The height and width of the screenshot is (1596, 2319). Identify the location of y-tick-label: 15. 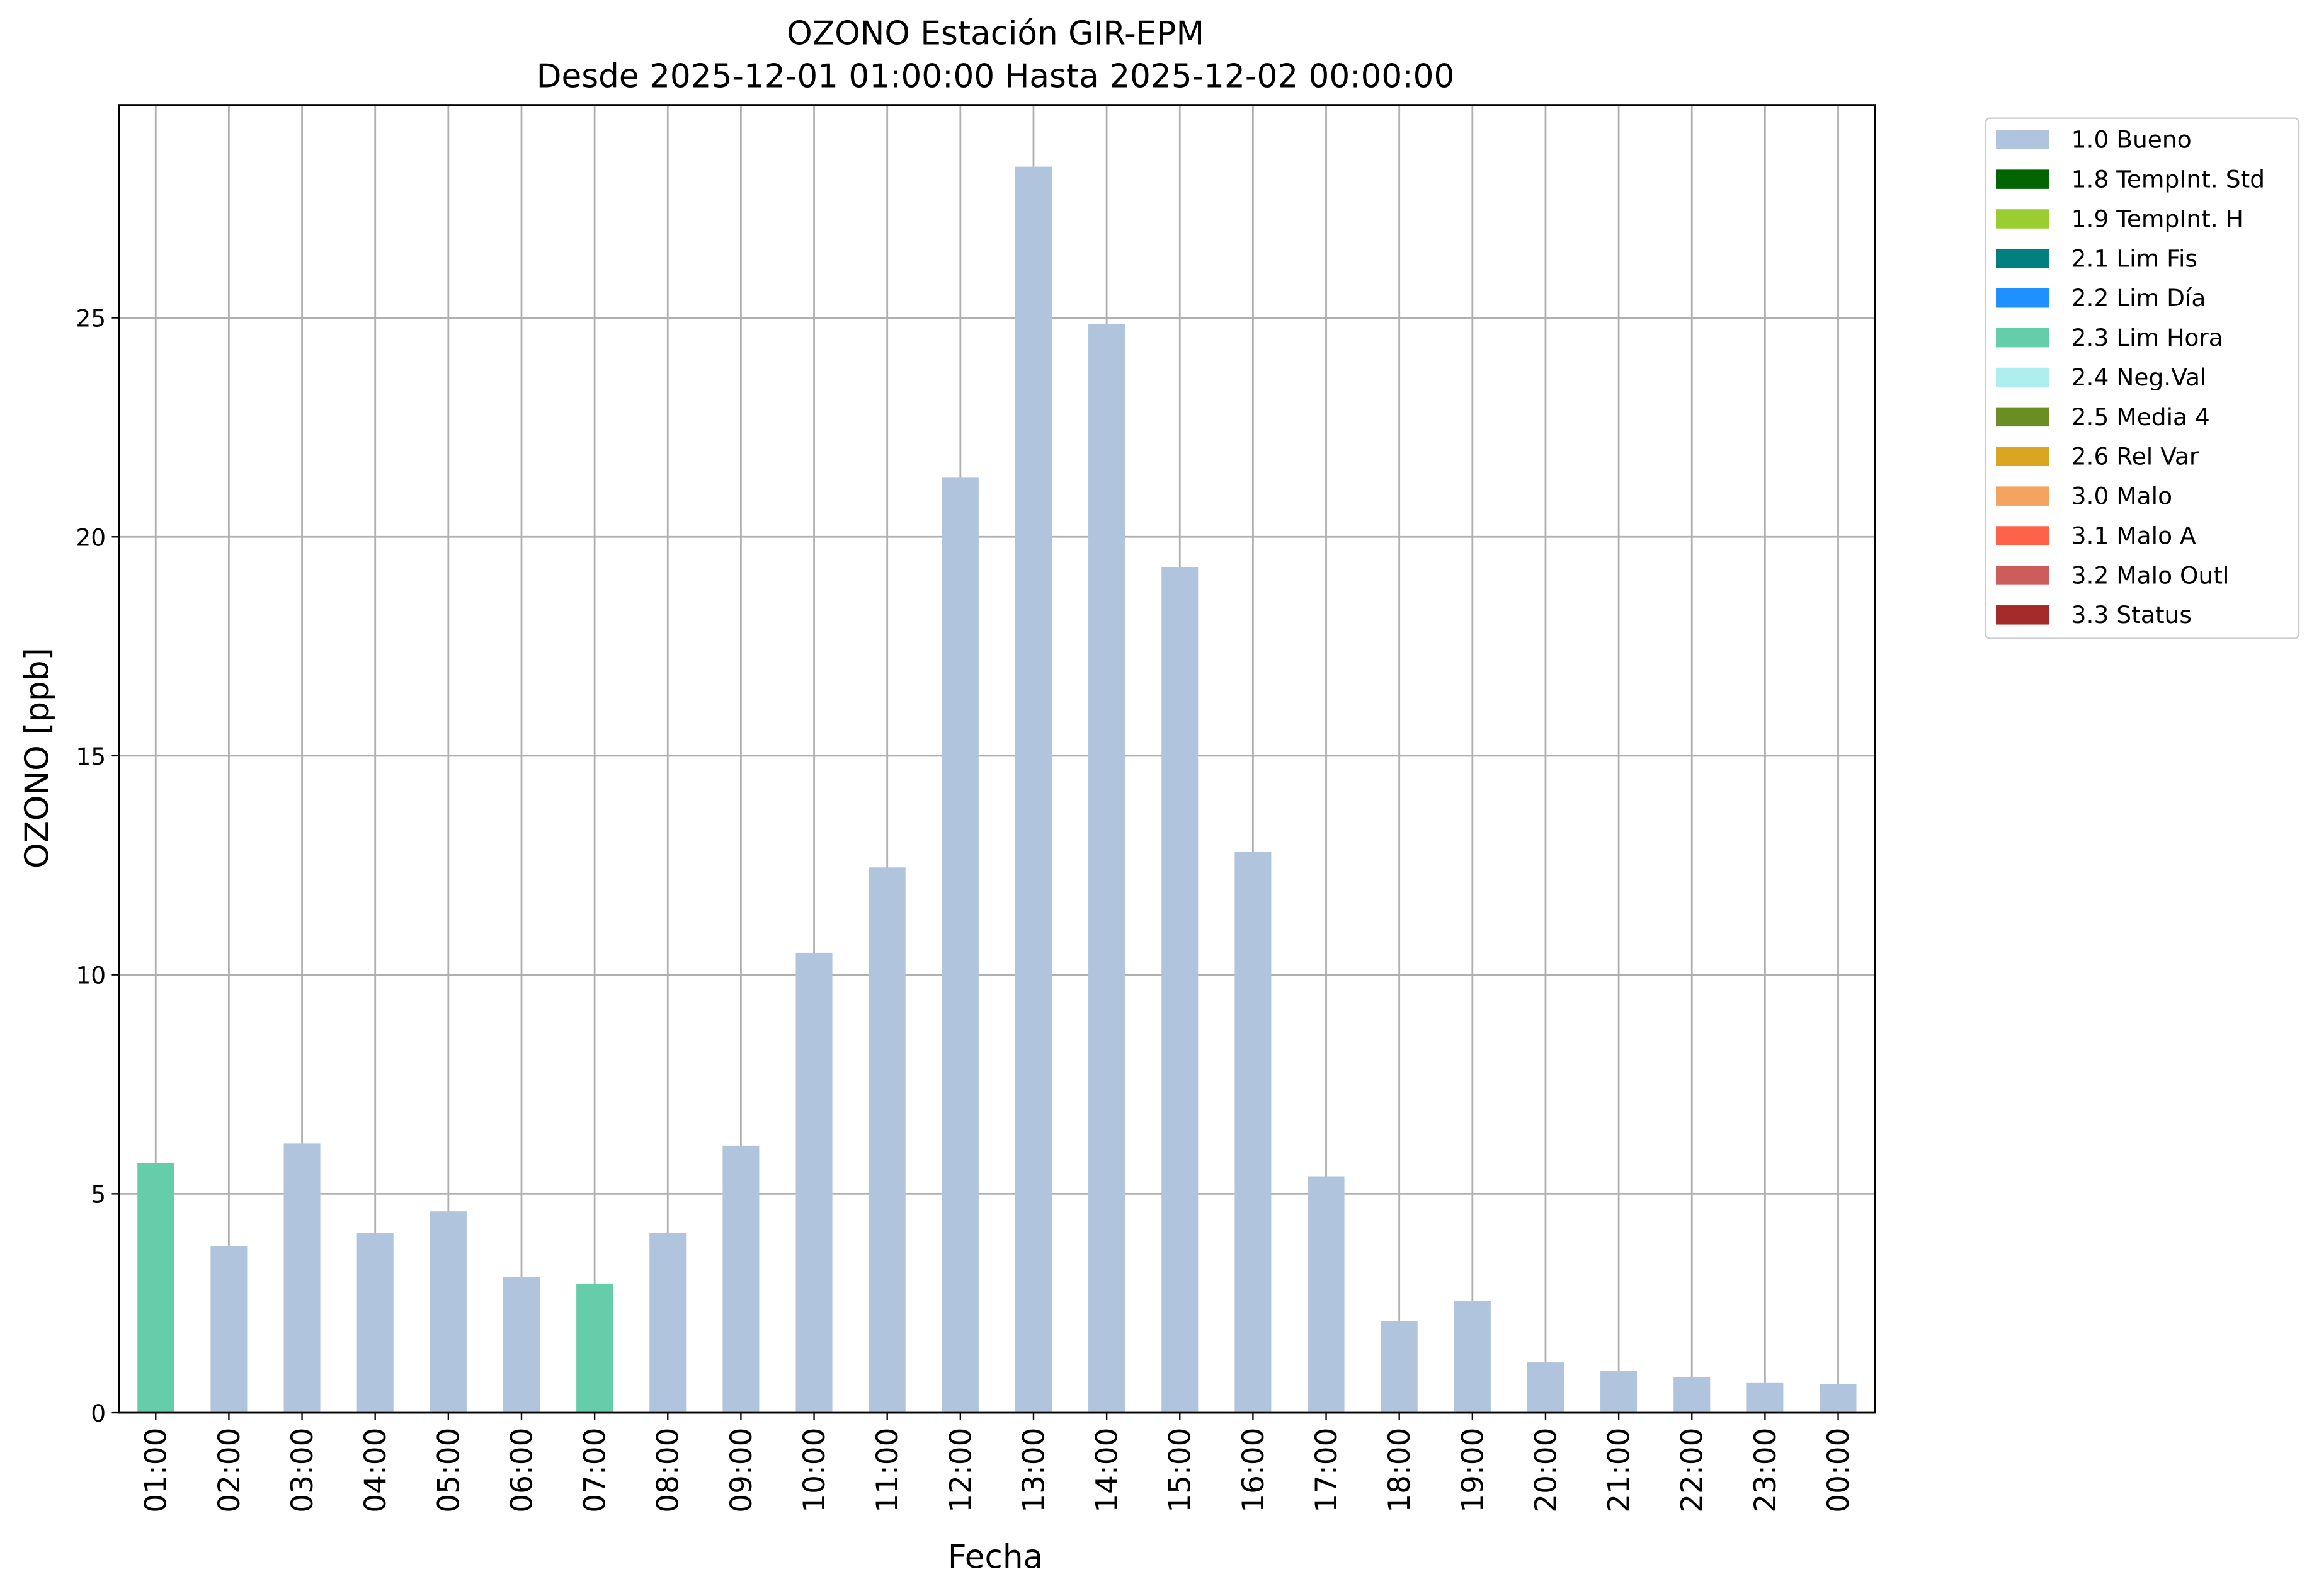
(91, 756).